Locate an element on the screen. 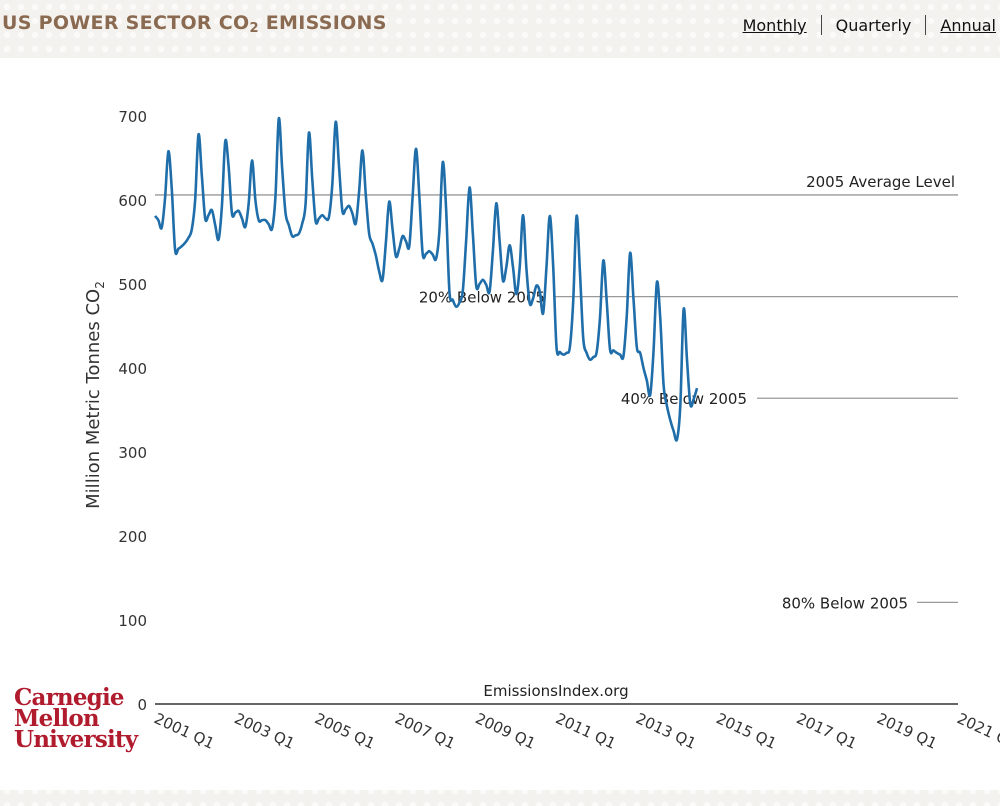 Image resolution: width=1000 pixels, height=806 pixels. logo-line: Mellon is located at coordinates (57, 718).